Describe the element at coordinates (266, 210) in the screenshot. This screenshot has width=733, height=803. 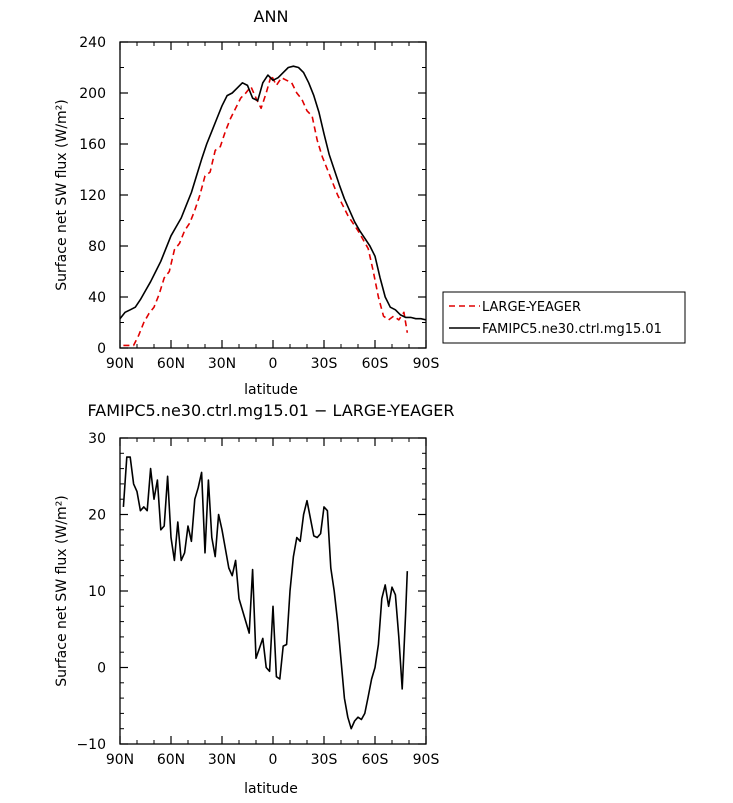
I see `top-series-line-large-yeager` at that location.